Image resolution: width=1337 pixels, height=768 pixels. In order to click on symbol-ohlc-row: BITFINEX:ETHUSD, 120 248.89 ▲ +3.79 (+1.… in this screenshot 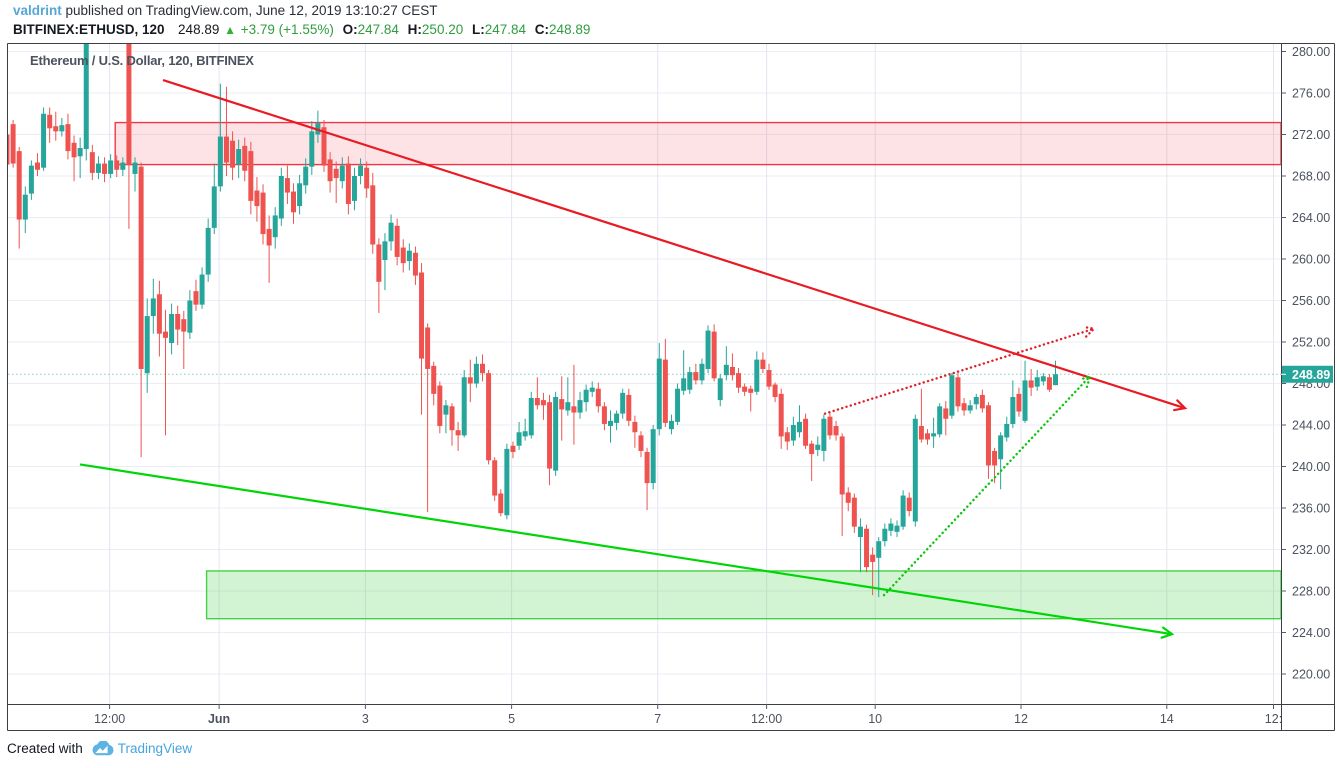, I will do `click(301, 30)`.